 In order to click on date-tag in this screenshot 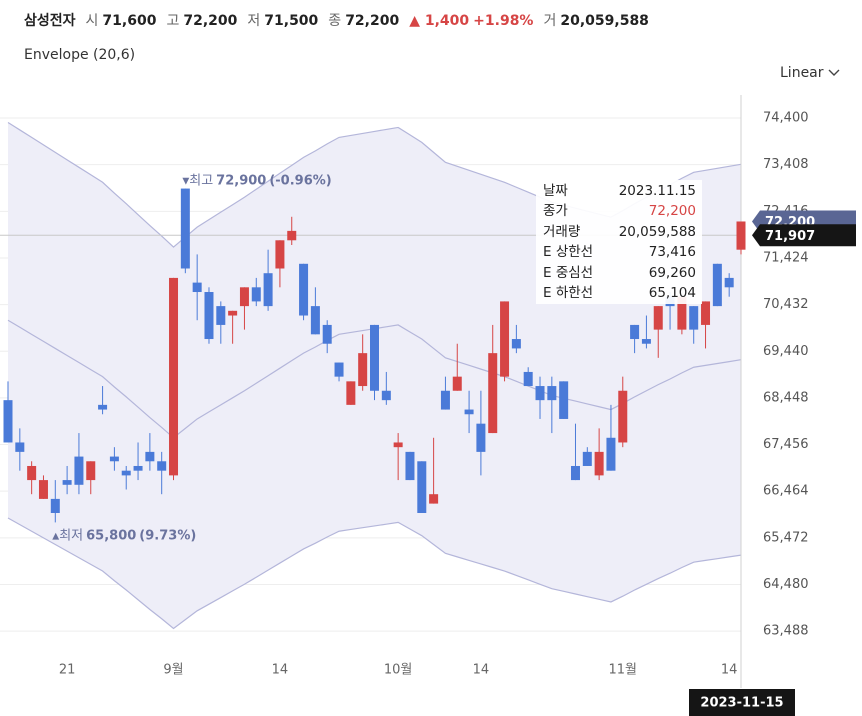, I will do `click(742, 702)`.